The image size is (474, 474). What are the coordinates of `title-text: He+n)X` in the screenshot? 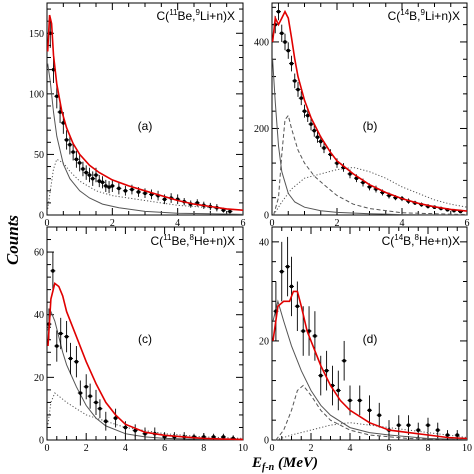 It's located at (214, 241).